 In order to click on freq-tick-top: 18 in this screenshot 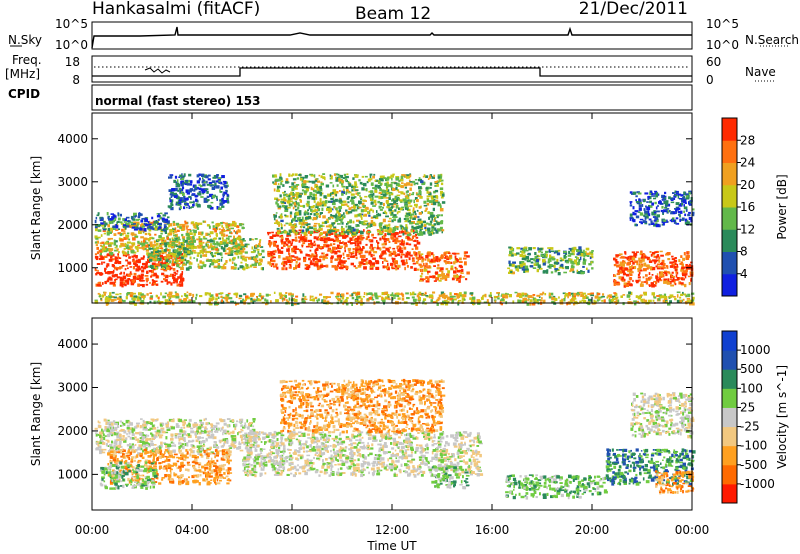, I will do `click(72, 62)`.